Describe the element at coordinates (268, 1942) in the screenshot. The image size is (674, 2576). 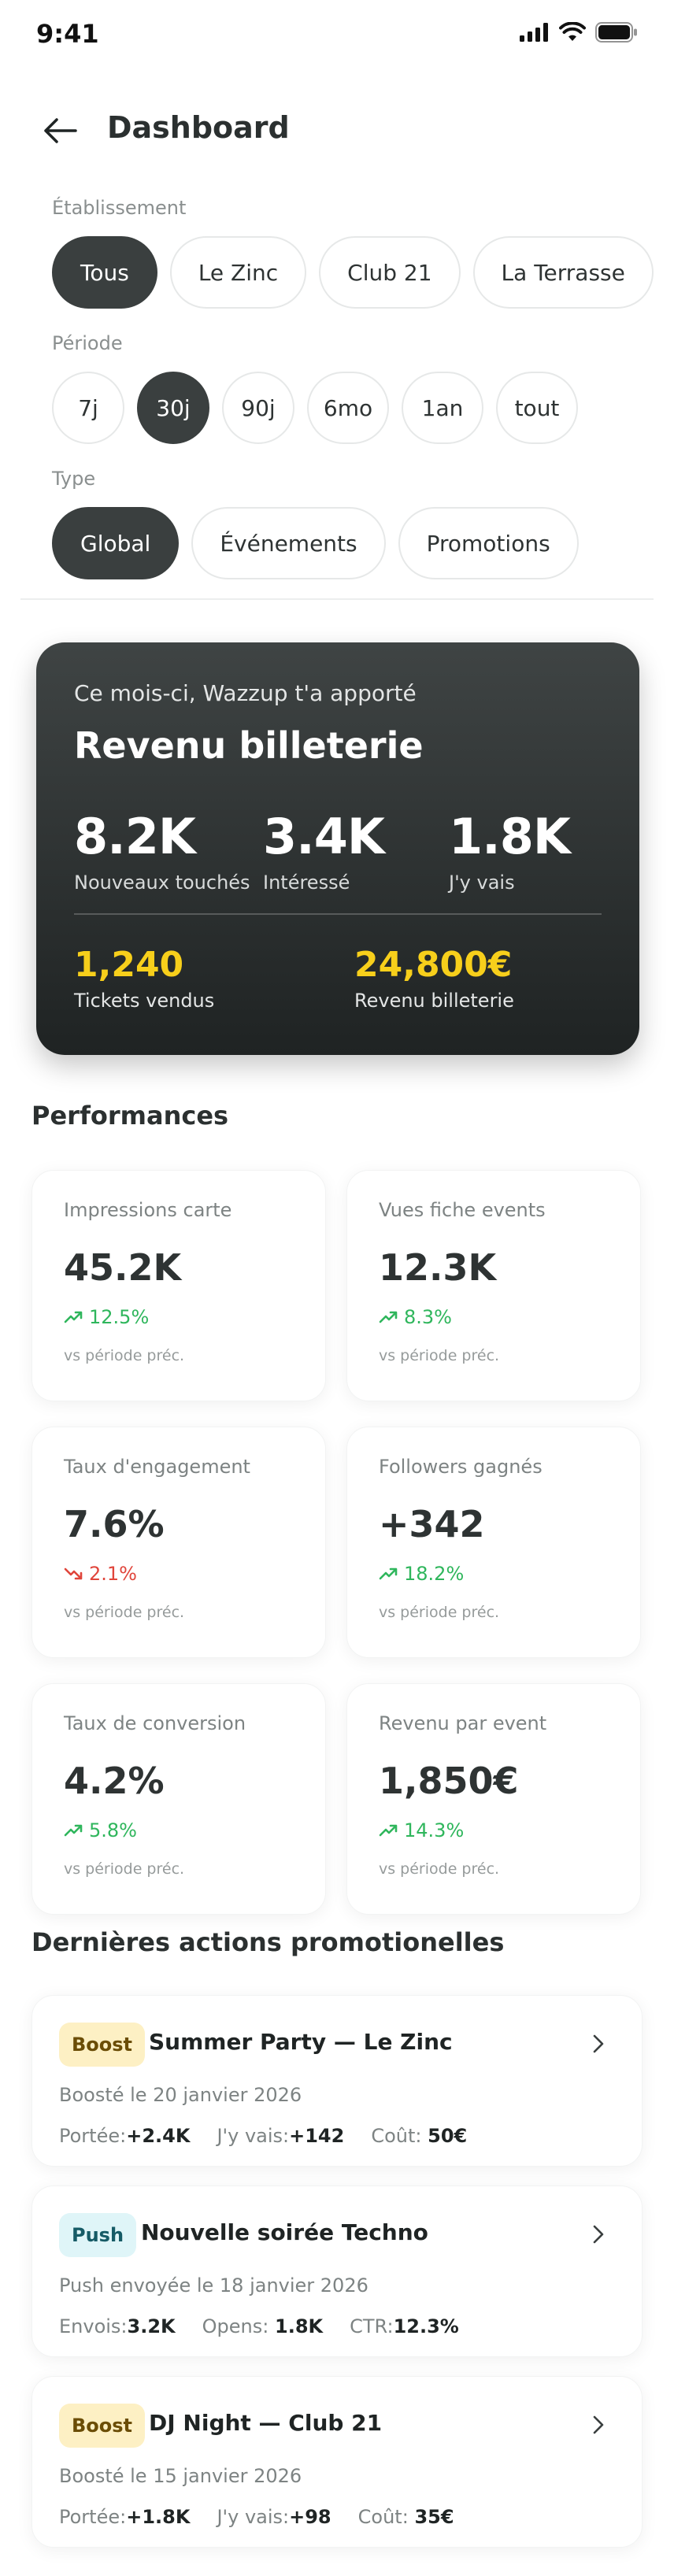
I see `promotions-title: Dernières actions promotionelles` at that location.